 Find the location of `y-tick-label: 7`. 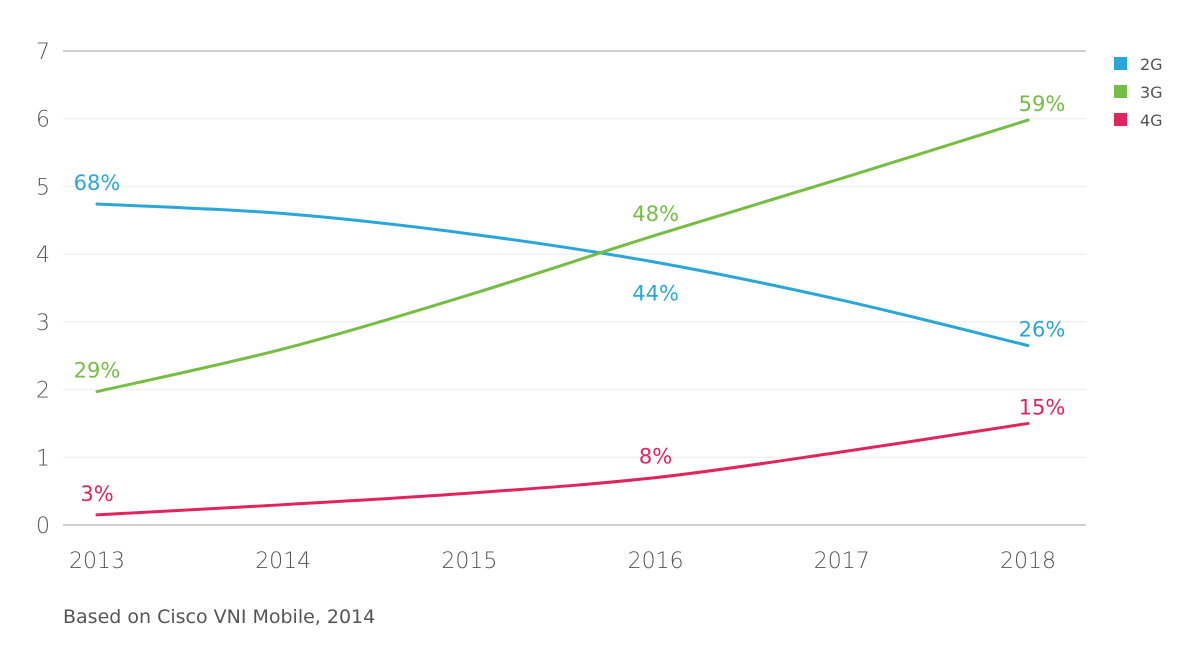

y-tick-label: 7 is located at coordinates (43, 52).